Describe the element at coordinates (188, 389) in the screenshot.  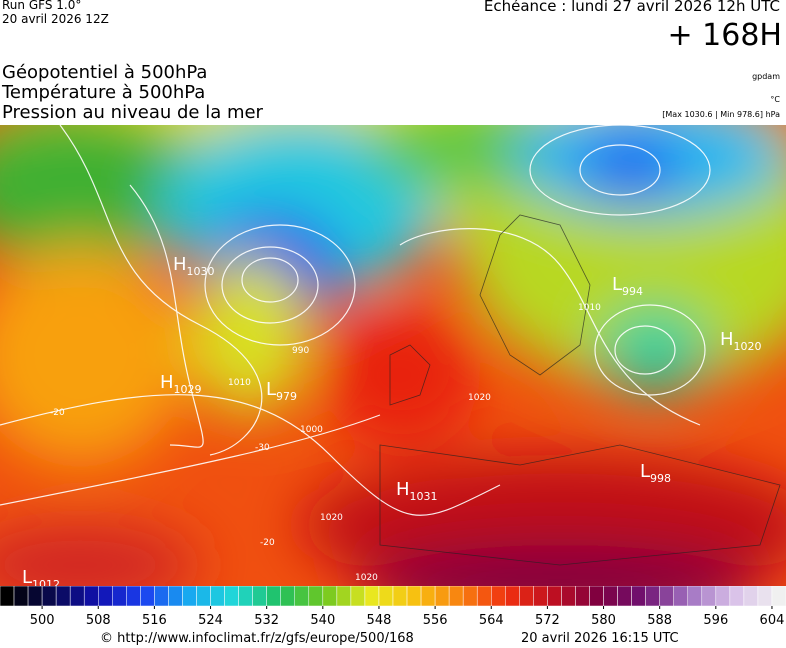
I see `center-value: 1029` at that location.